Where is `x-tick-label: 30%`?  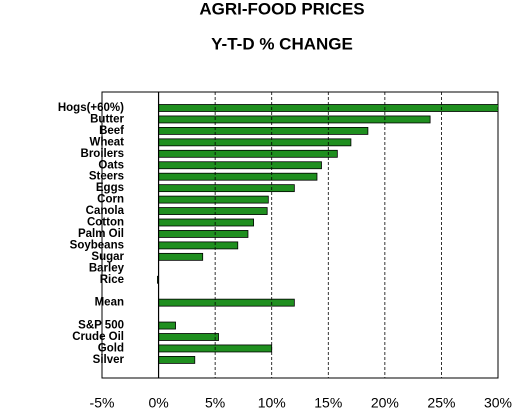
x-tick-label: 30% is located at coordinates (498, 402).